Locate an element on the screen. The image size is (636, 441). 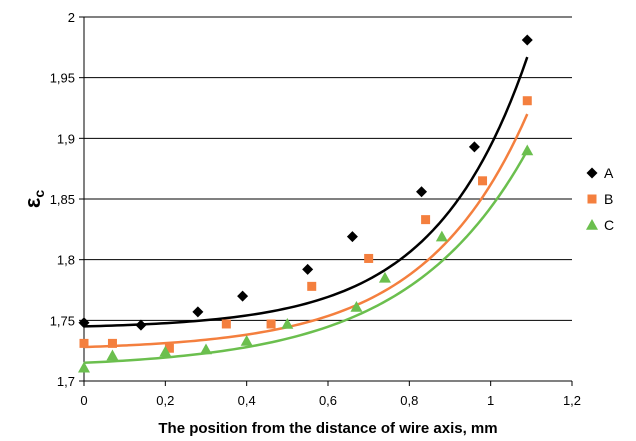
x-tick-labels: 0 0,2 0,4 0,6 0,8 1 1,2 is located at coordinates (330, 394).